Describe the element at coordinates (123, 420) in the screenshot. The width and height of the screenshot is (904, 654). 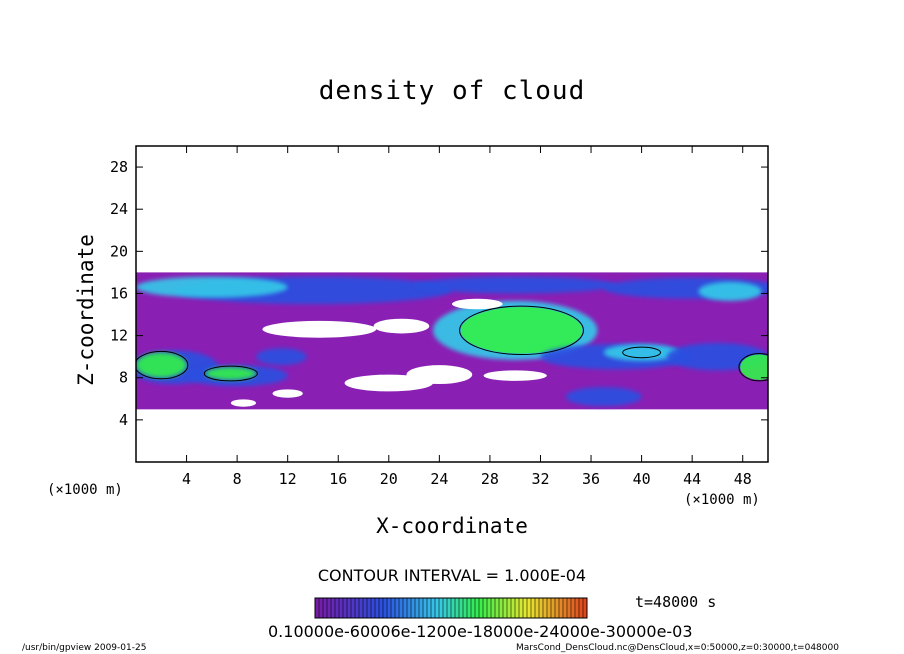
I see `y-tick-label: 4` at that location.